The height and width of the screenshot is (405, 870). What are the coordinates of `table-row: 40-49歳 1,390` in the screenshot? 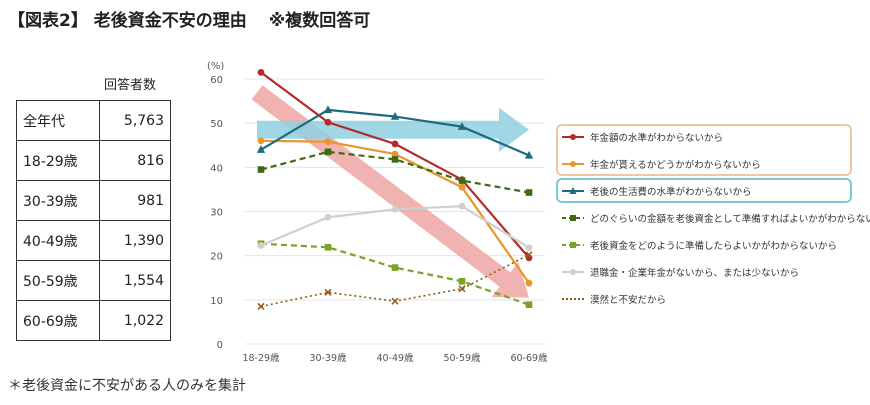 It's located at (93, 240).